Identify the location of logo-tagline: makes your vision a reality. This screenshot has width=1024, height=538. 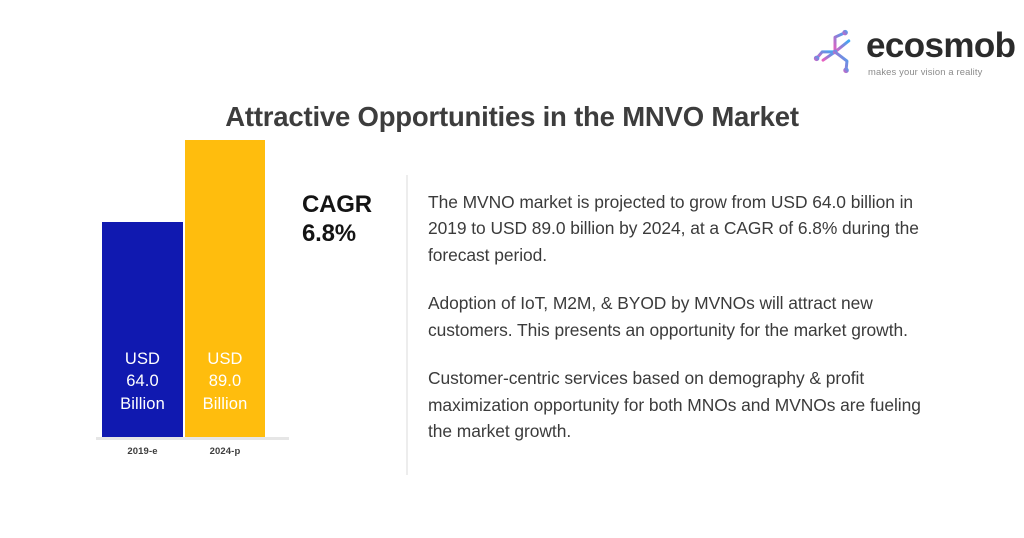
(925, 71).